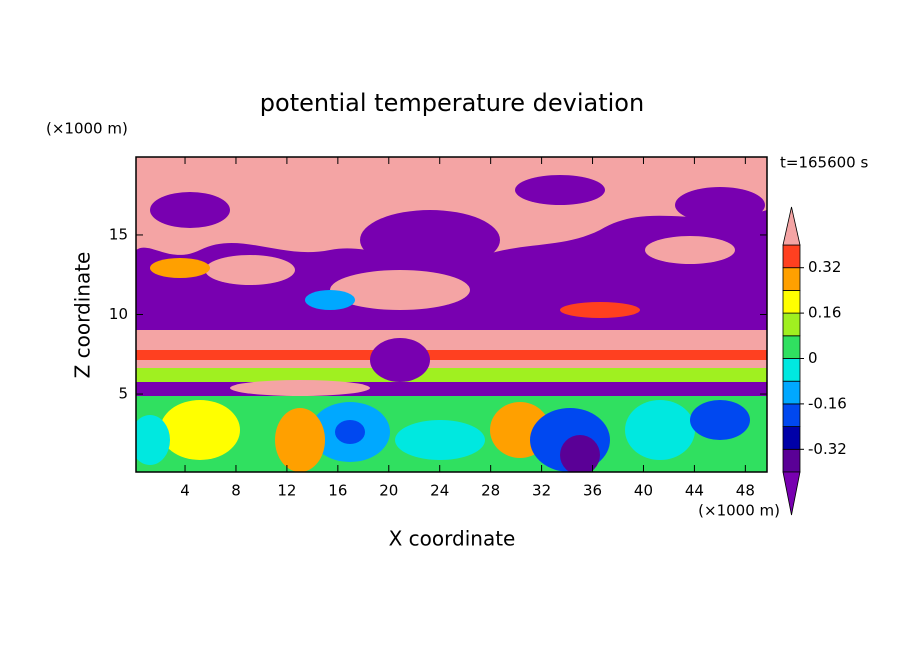 The width and height of the screenshot is (904, 658). I want to click on y-tick-label: 5, so click(123, 394).